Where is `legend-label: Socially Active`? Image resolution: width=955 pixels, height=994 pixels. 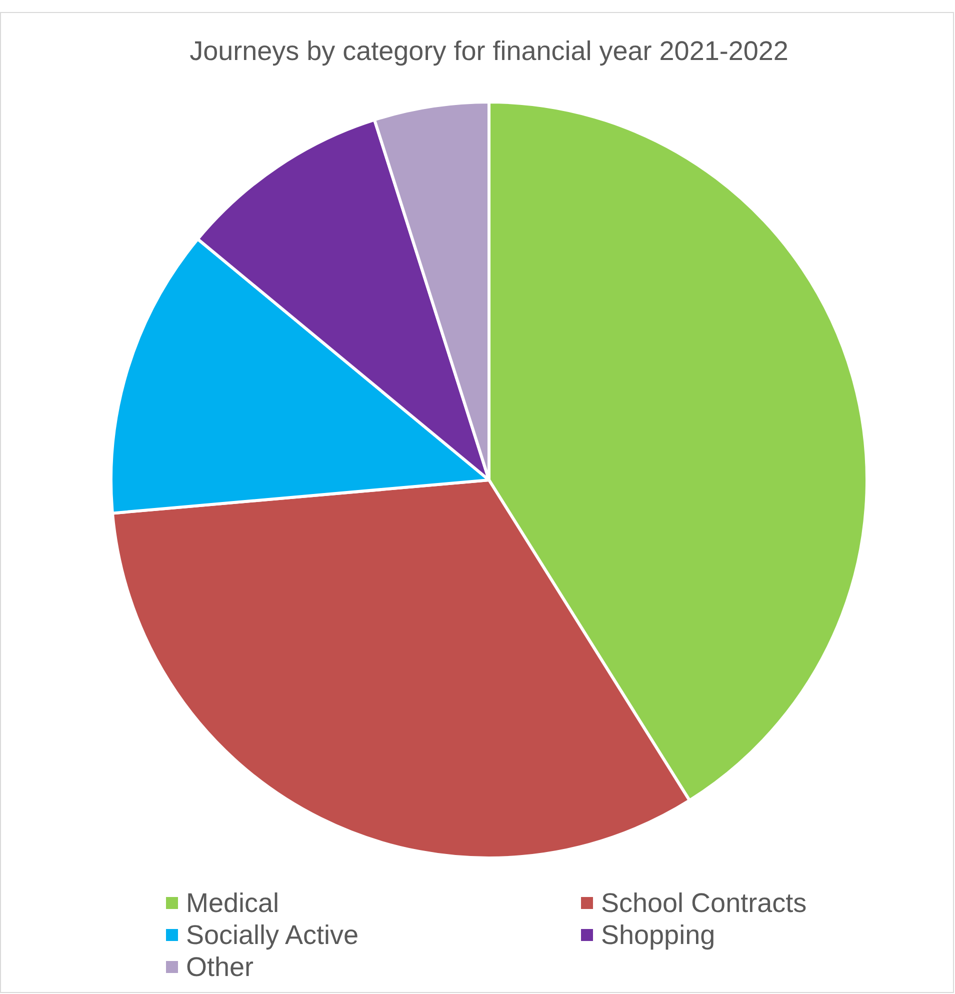 legend-label: Socially Active is located at coordinates (272, 935).